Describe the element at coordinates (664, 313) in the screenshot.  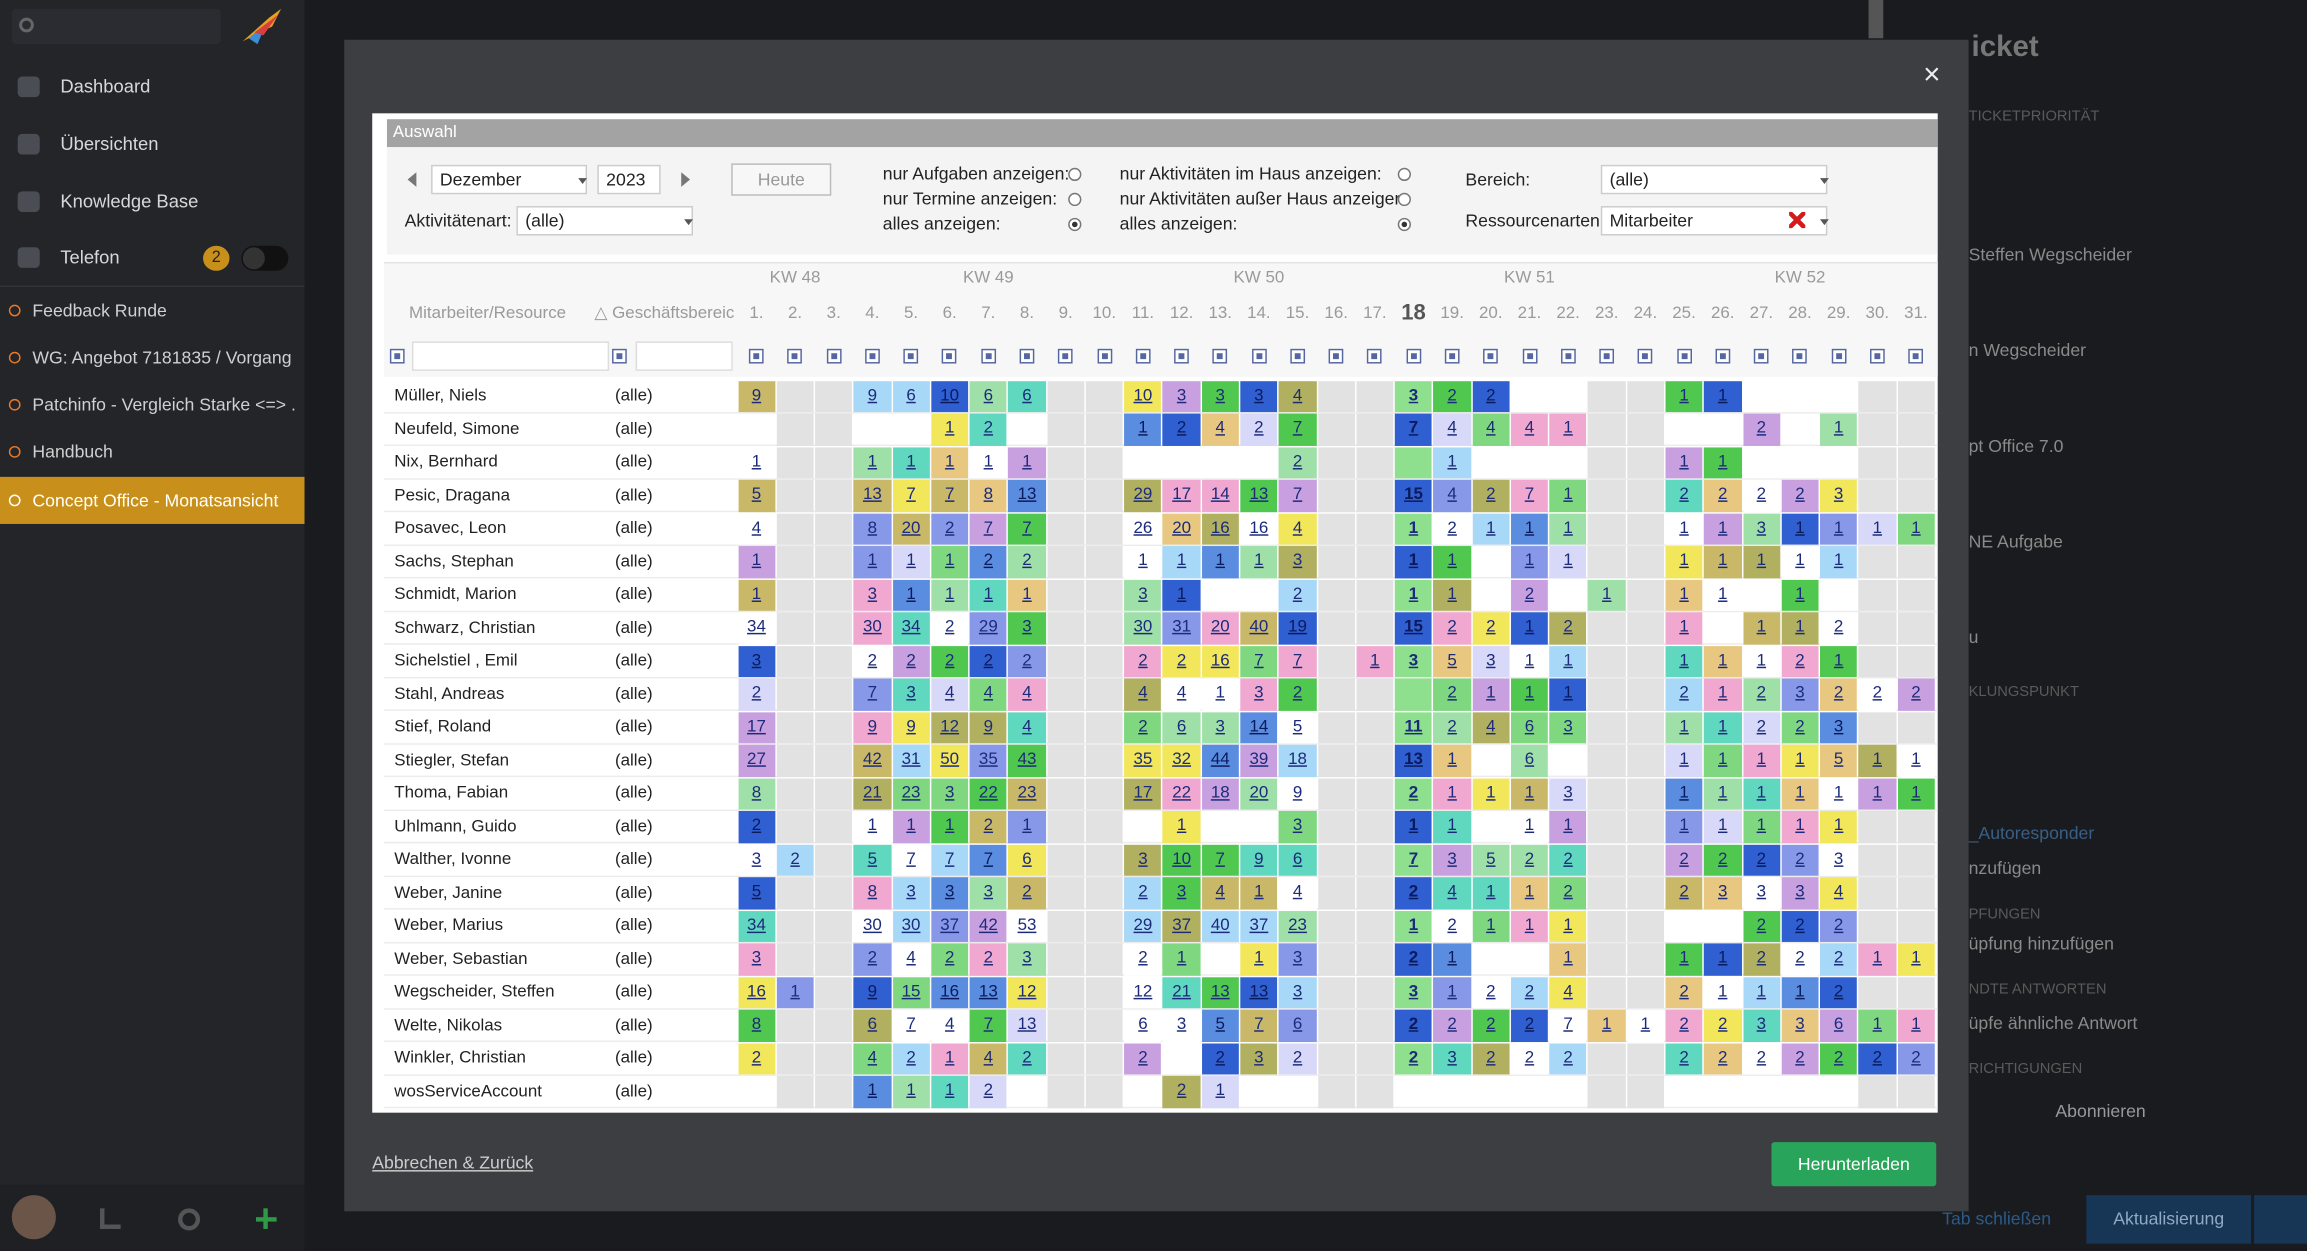
I see `column-header: △ Geschäftsbereic` at that location.